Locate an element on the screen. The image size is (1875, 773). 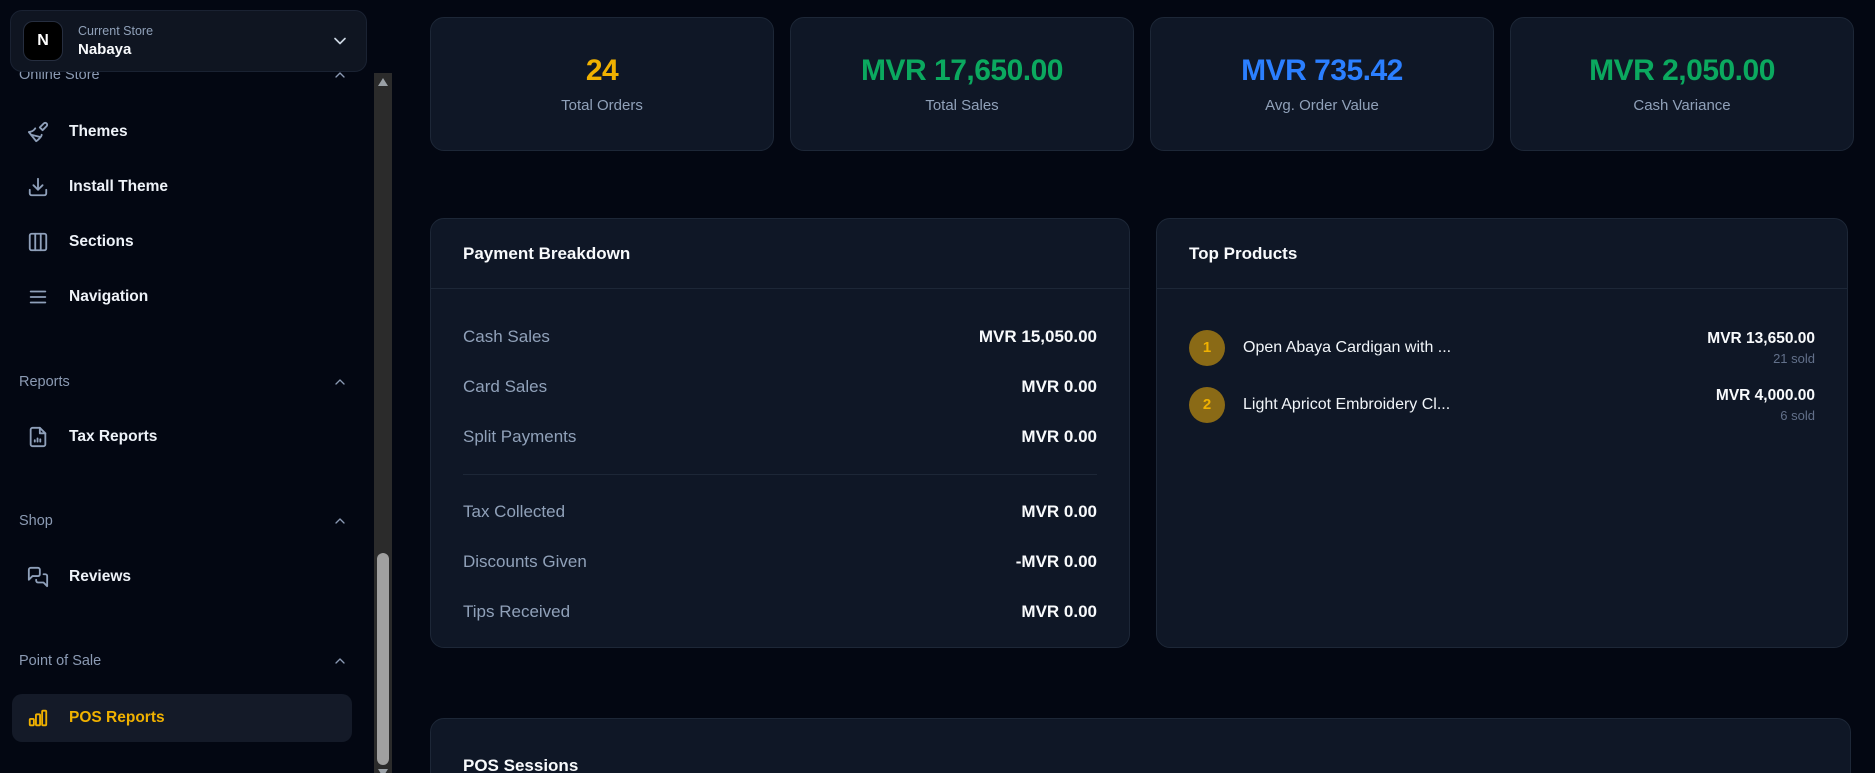
sidebar-section-reports: Reports is located at coordinates (183, 382).